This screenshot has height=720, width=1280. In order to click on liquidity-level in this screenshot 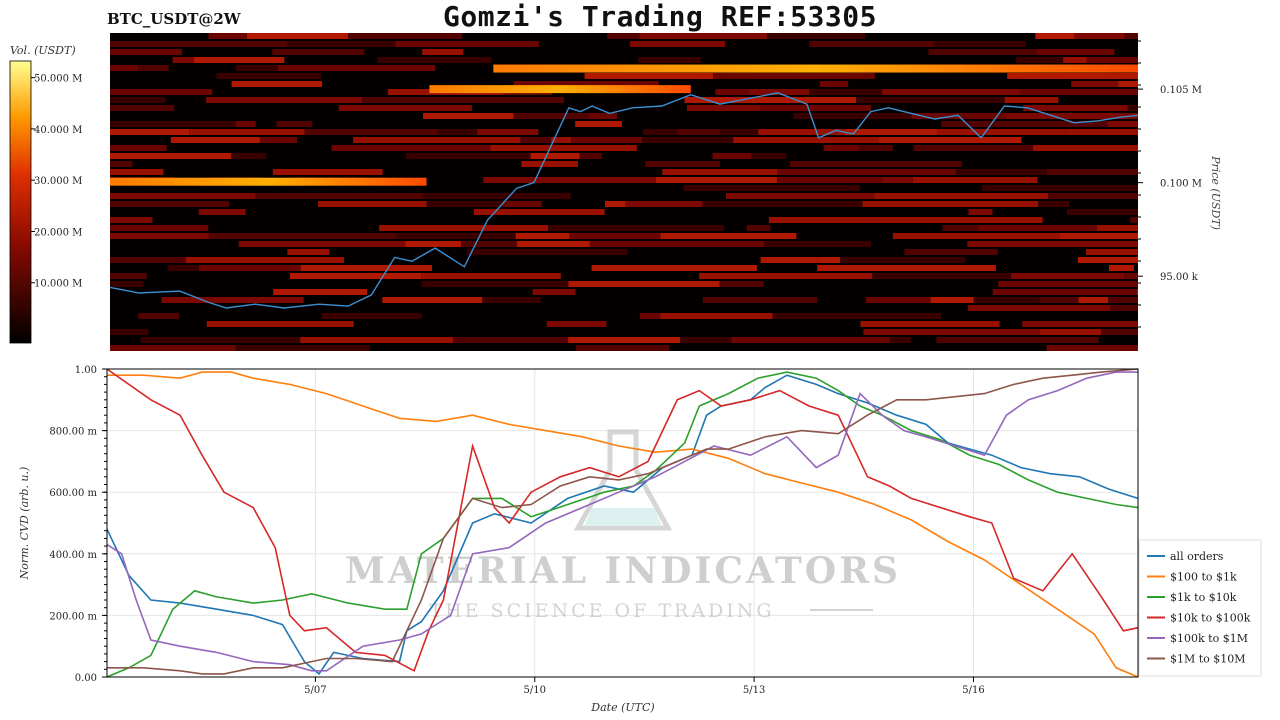, I will do `click(268, 181)`.